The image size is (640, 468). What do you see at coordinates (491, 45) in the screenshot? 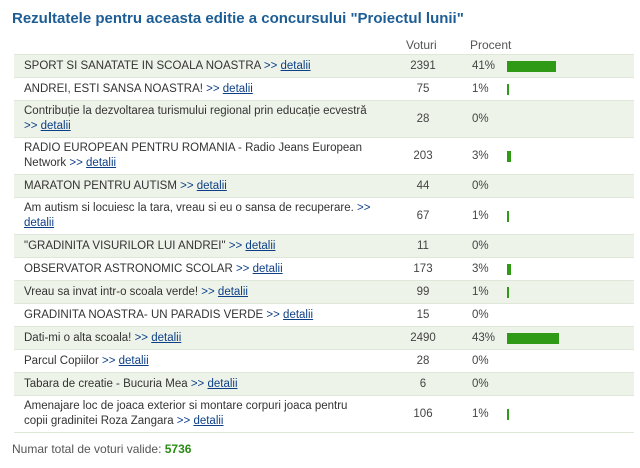
I see `percent-column-header: Procent` at bounding box center [491, 45].